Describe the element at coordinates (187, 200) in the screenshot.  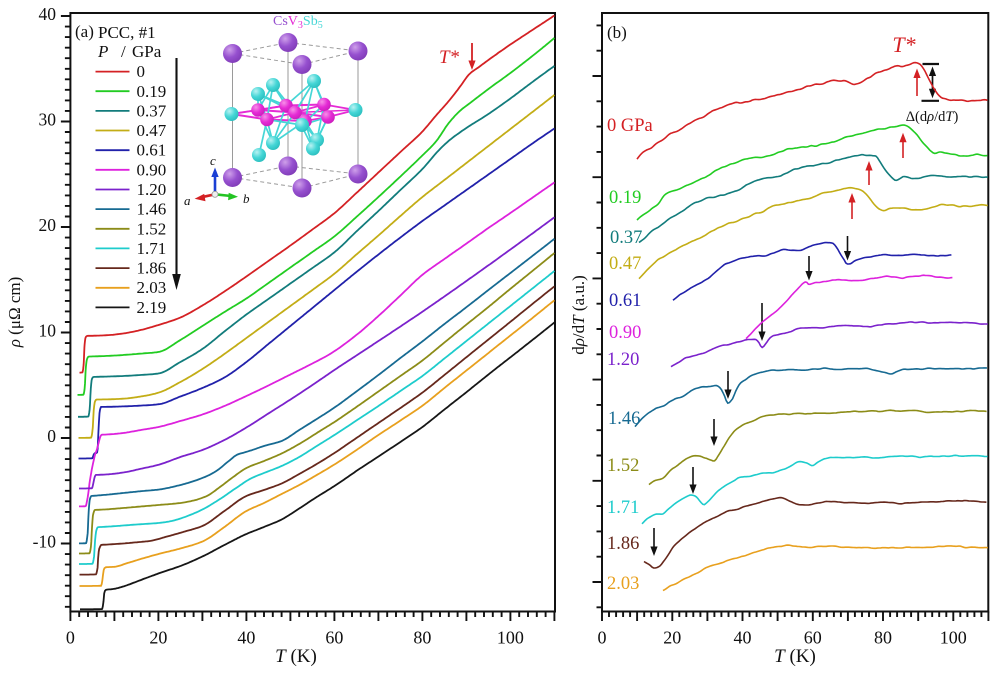
I see `svg-text: a` at that location.